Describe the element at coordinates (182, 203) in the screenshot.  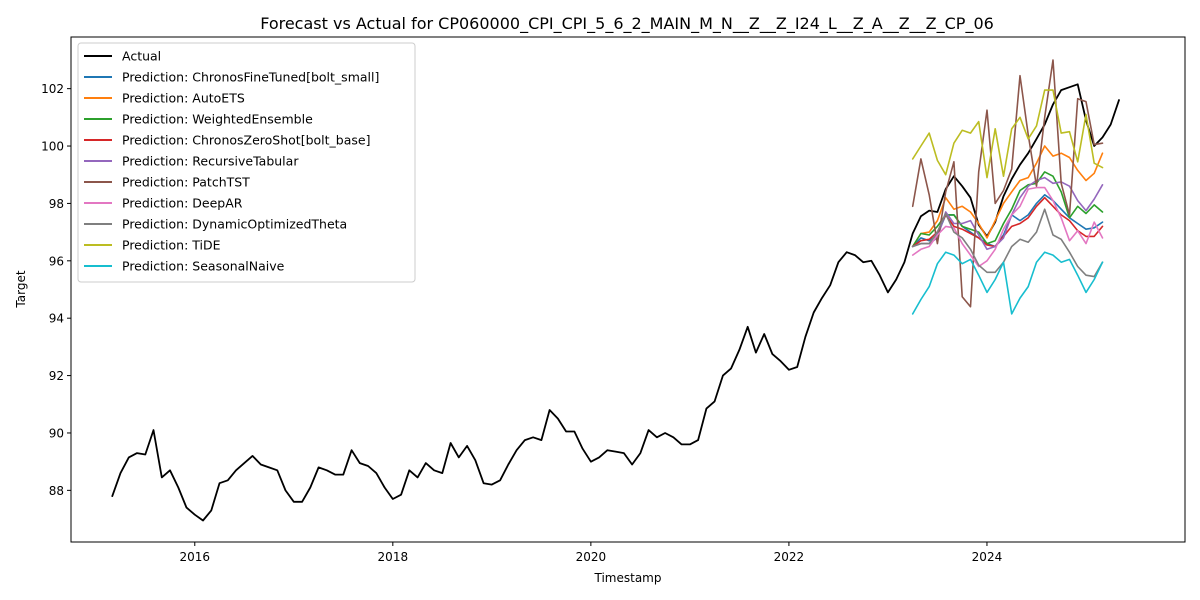
I see `legend-label-prediction-deepar: Prediction: DeepAR` at that location.